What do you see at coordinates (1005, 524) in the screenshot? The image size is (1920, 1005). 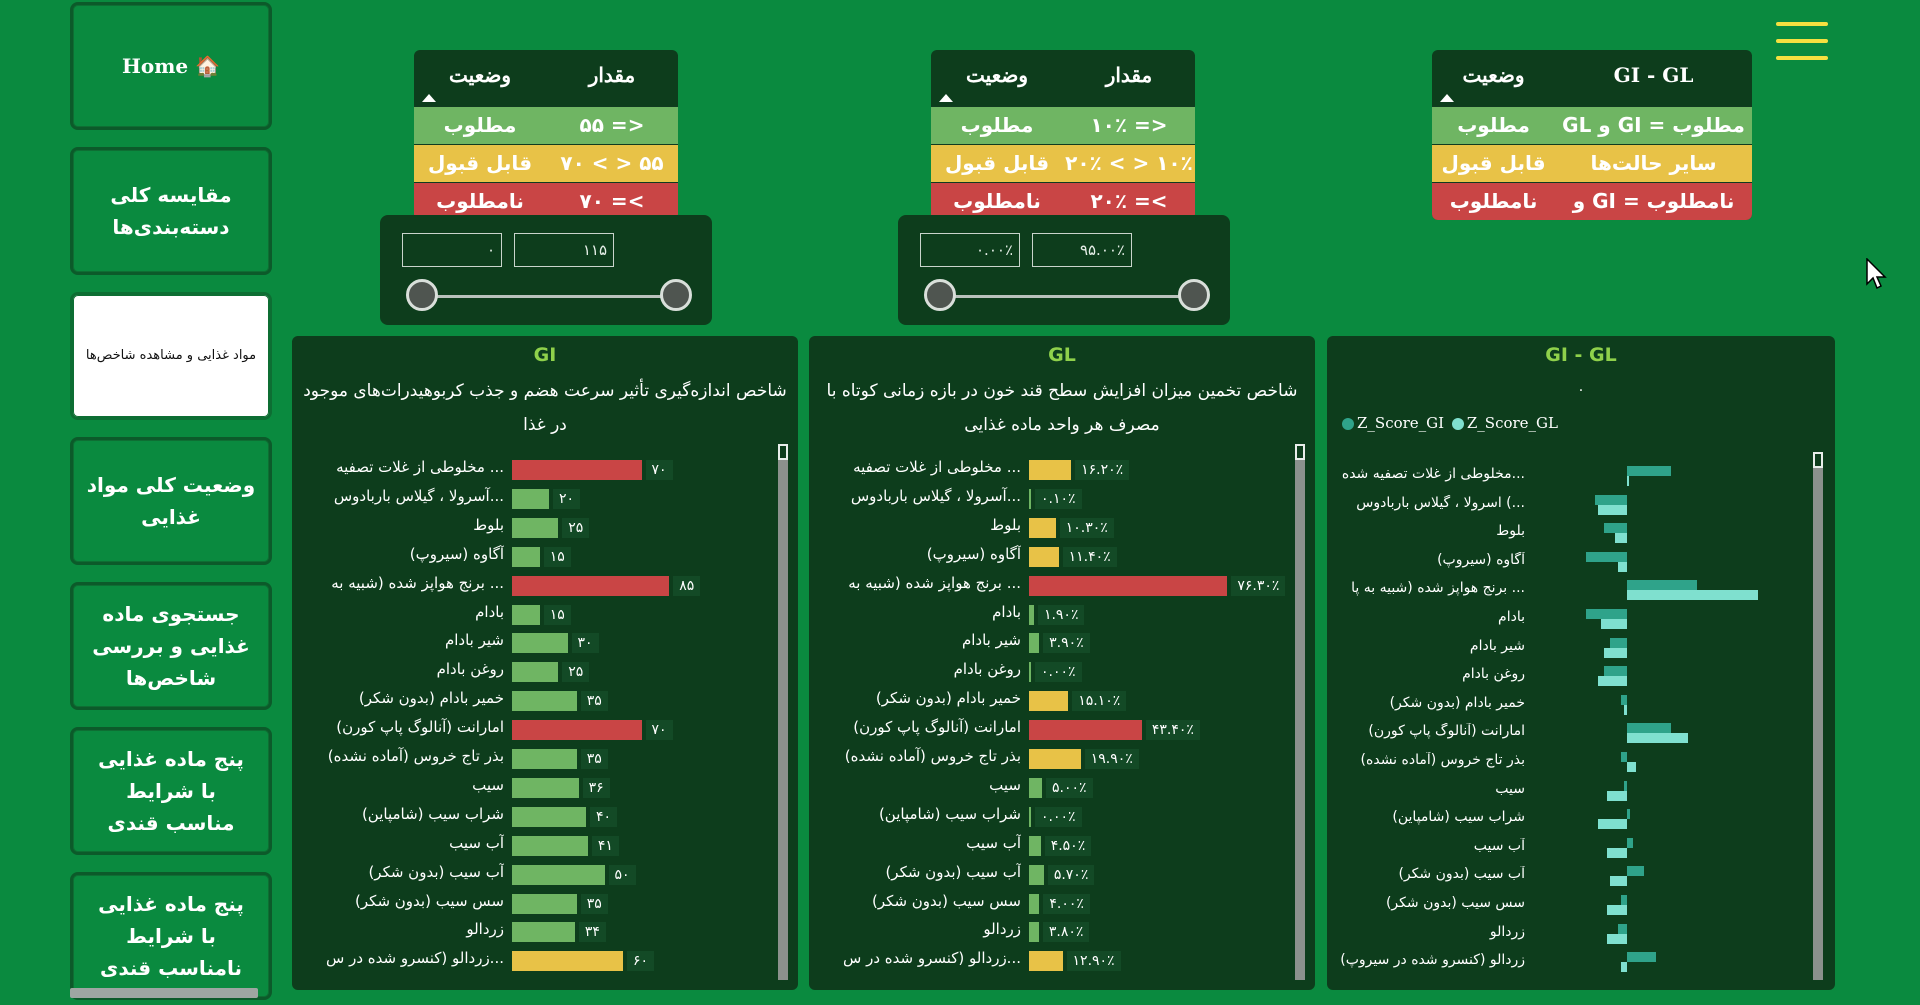 I see `gl-row-label: بلوط` at bounding box center [1005, 524].